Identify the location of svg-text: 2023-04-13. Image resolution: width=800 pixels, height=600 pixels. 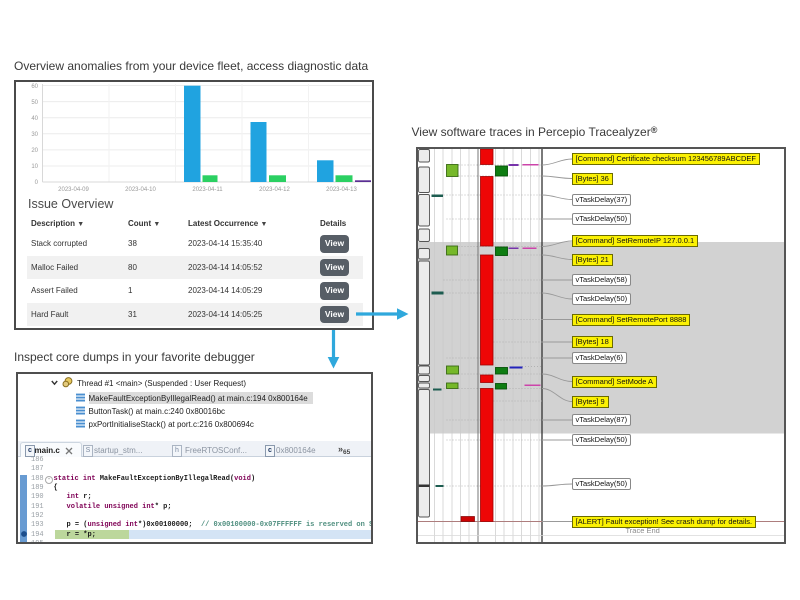
(341, 190).